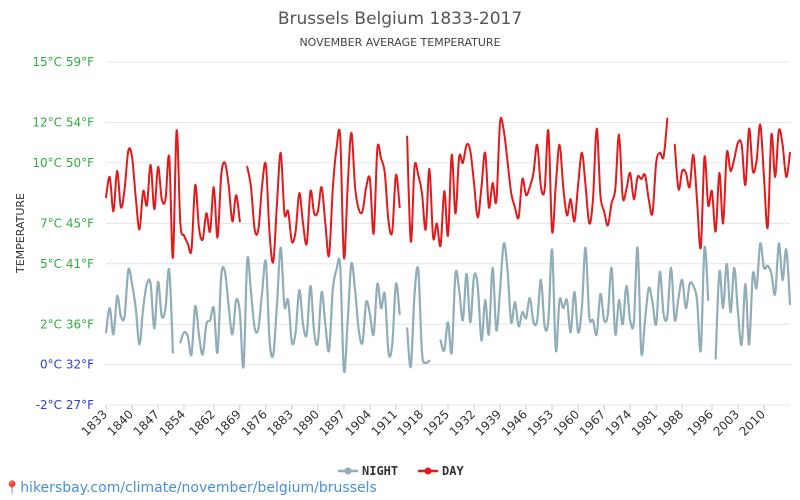 The height and width of the screenshot is (500, 800). Describe the element at coordinates (63, 163) in the screenshot. I see `y-tick-label: 10°C 50°F` at that location.